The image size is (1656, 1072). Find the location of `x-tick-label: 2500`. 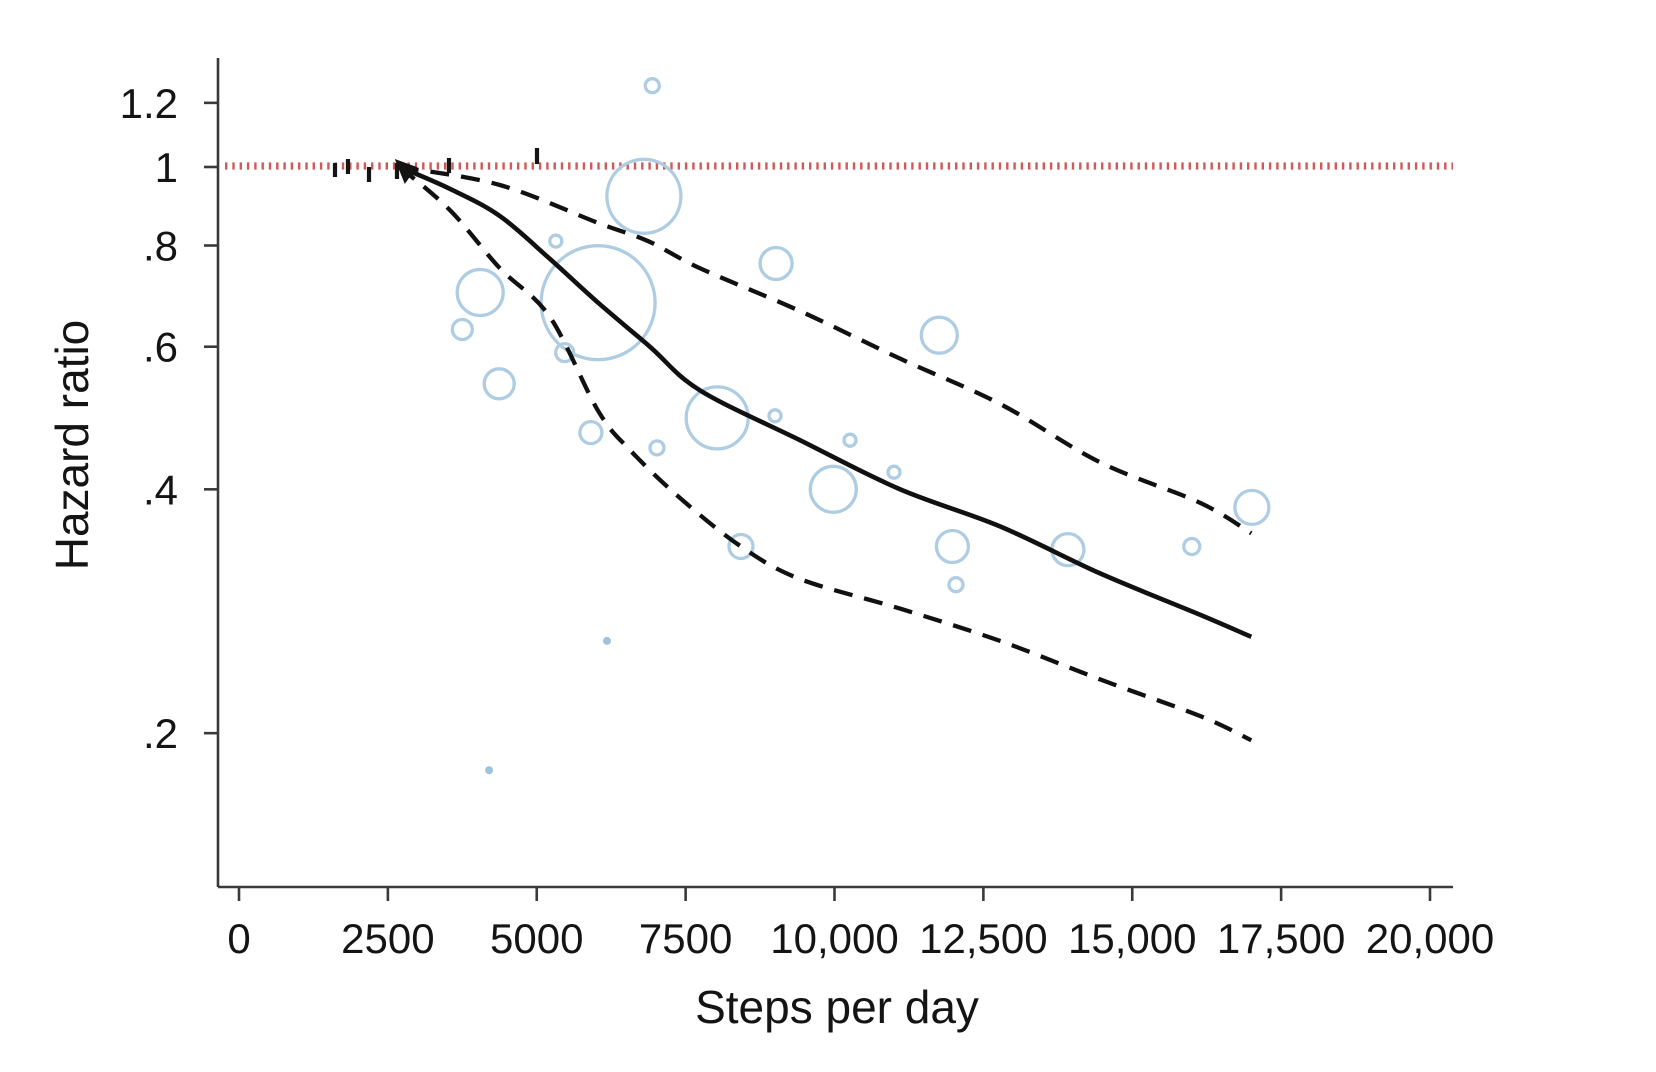

x-tick-label: 2500 is located at coordinates (387, 938).